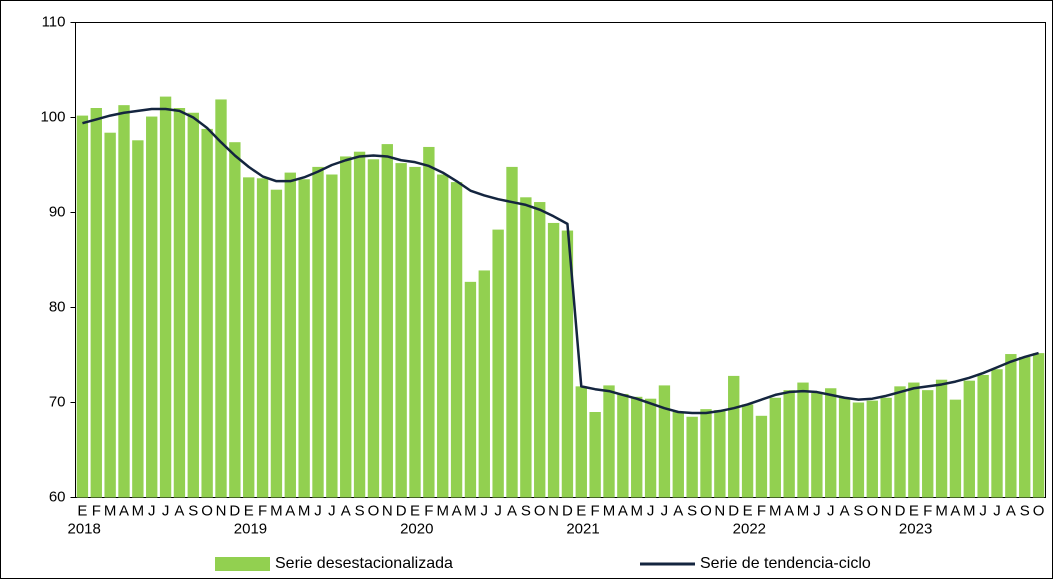 This screenshot has height=579, width=1053. What do you see at coordinates (242, 564) in the screenshot?
I see `legend-swatch` at bounding box center [242, 564].